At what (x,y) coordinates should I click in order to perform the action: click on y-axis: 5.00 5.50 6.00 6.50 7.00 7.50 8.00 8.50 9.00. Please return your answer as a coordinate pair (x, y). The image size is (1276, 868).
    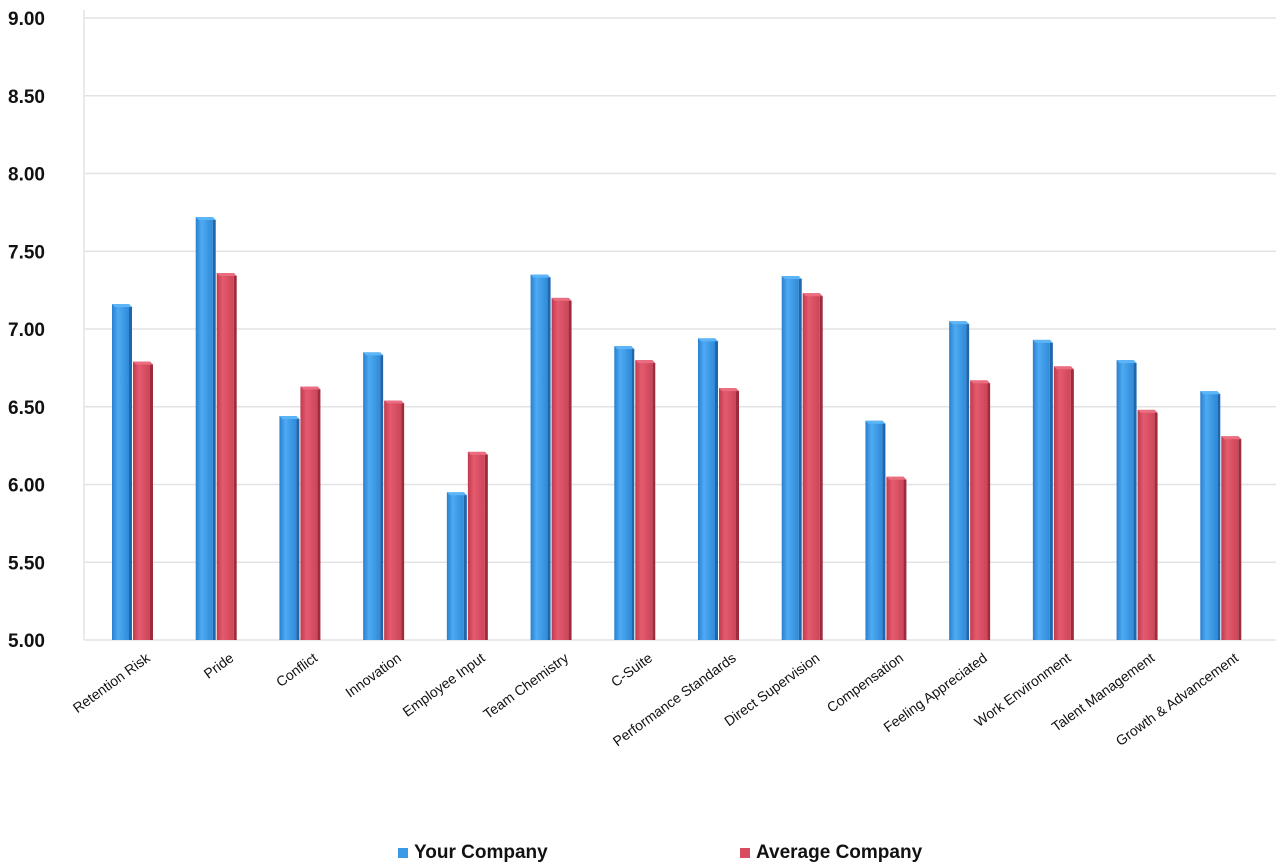
    Looking at the image, I should click on (46, 330).